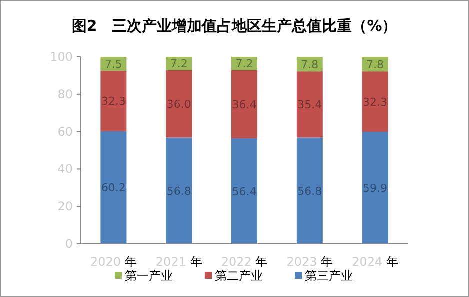 The height and width of the screenshot is (297, 469). I want to click on data-label: 36.4, so click(244, 105).